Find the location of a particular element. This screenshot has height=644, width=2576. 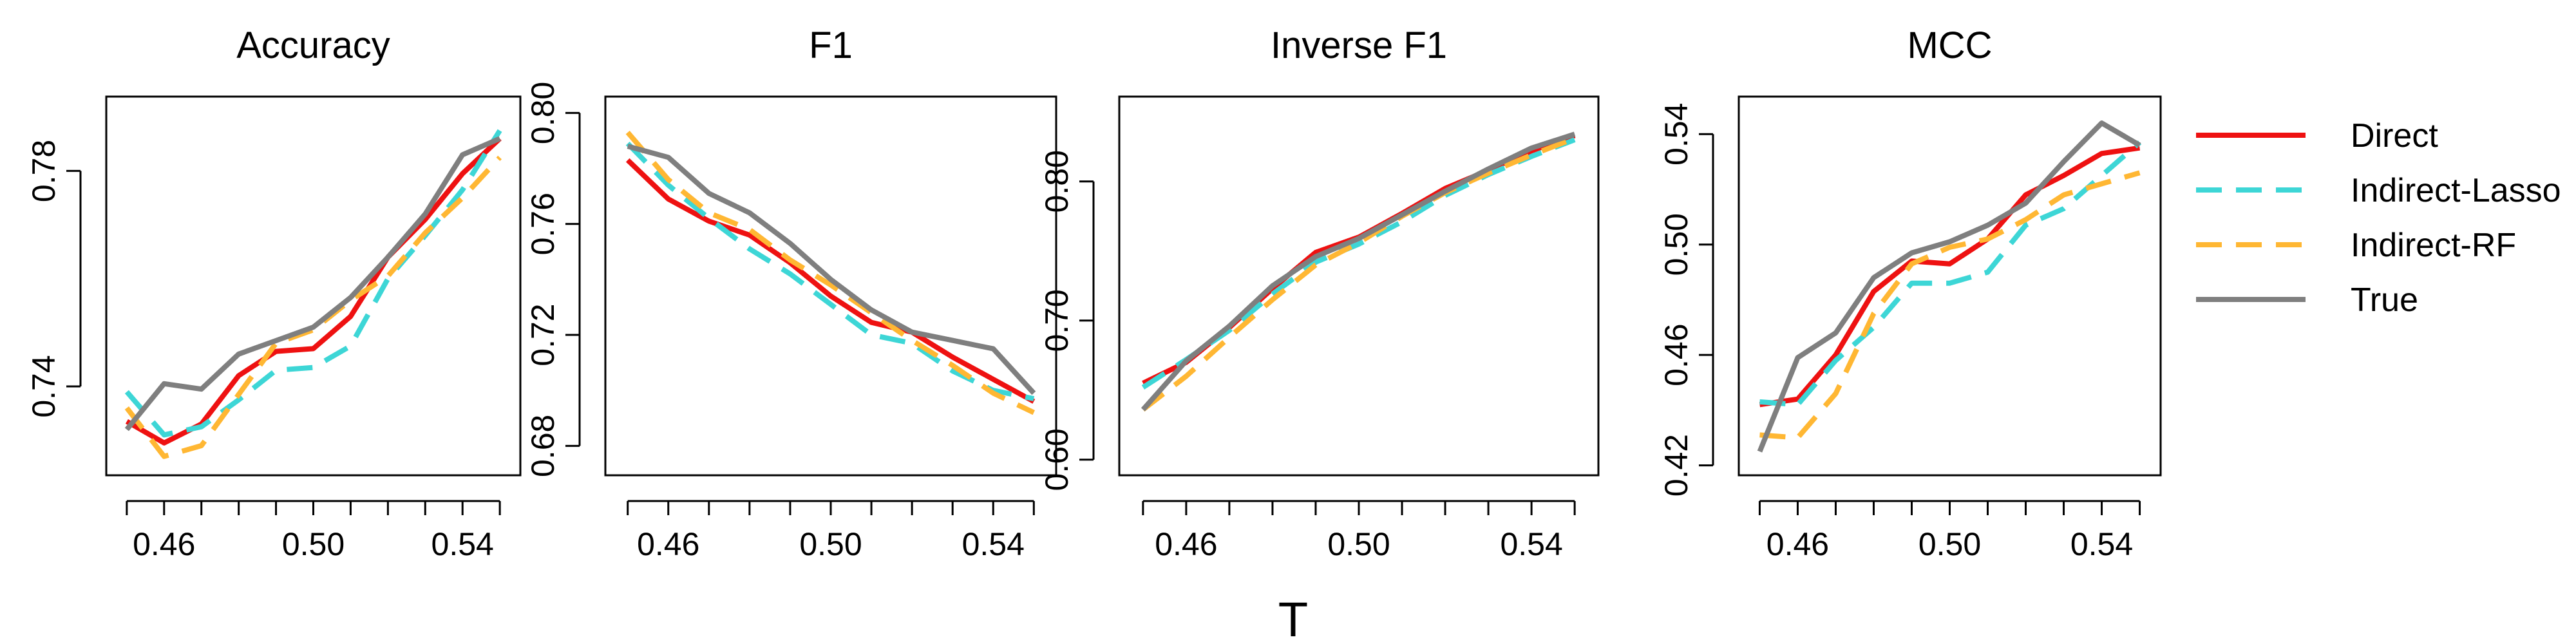

y-tick-label: 0.68 is located at coordinates (543, 446).